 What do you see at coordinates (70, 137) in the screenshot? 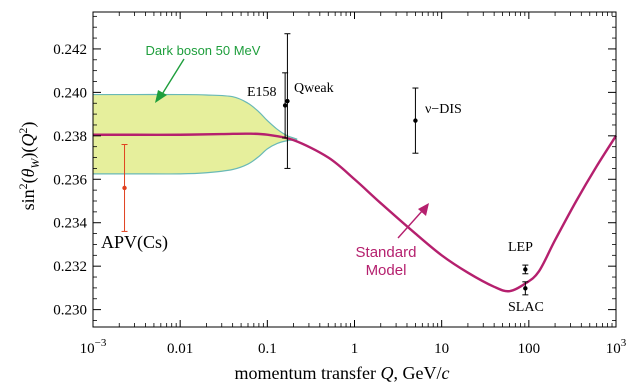
I see `y-tick-label: 0.238` at bounding box center [70, 137].